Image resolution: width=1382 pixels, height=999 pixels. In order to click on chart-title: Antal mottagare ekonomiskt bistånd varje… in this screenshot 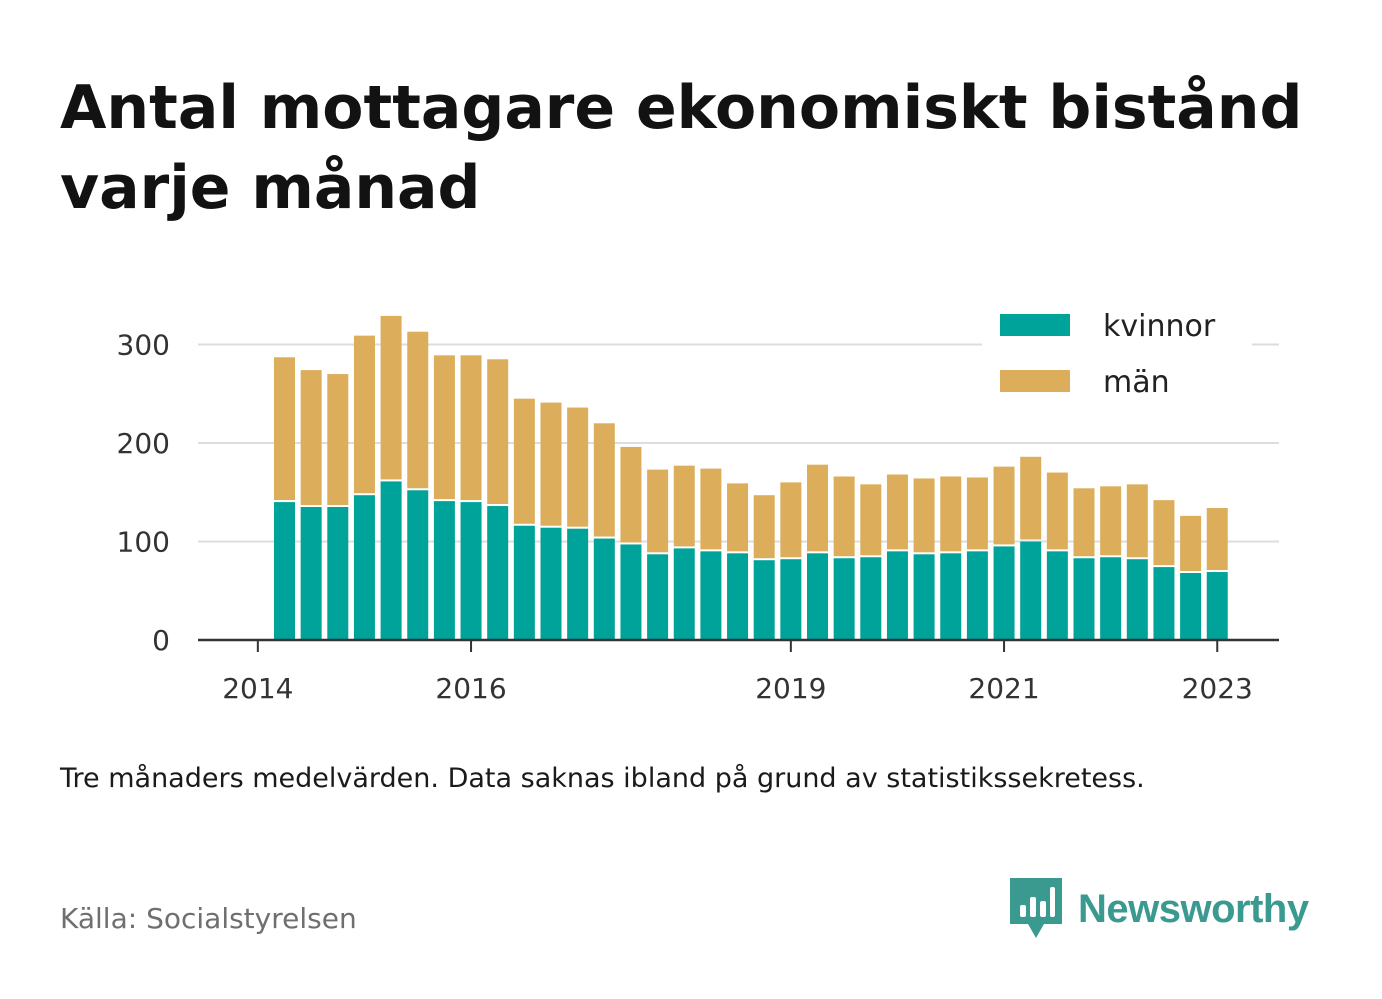, I will do `click(681, 148)`.